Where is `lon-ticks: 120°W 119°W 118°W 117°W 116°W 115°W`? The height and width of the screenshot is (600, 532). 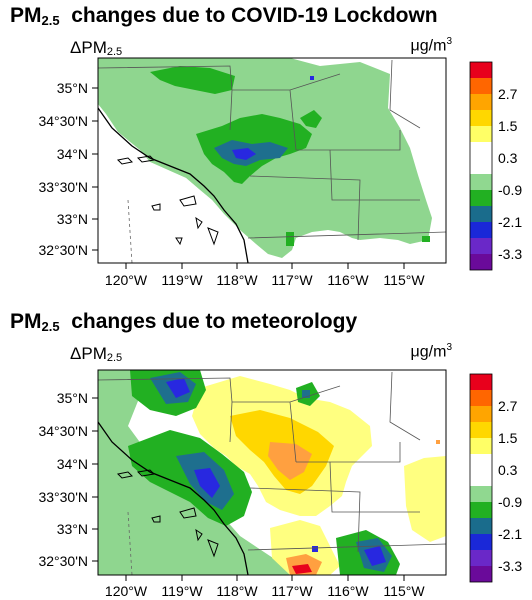
lon-ticks: 120°W 119°W 118°W 117°W 116°W 115°W is located at coordinates (265, 587).